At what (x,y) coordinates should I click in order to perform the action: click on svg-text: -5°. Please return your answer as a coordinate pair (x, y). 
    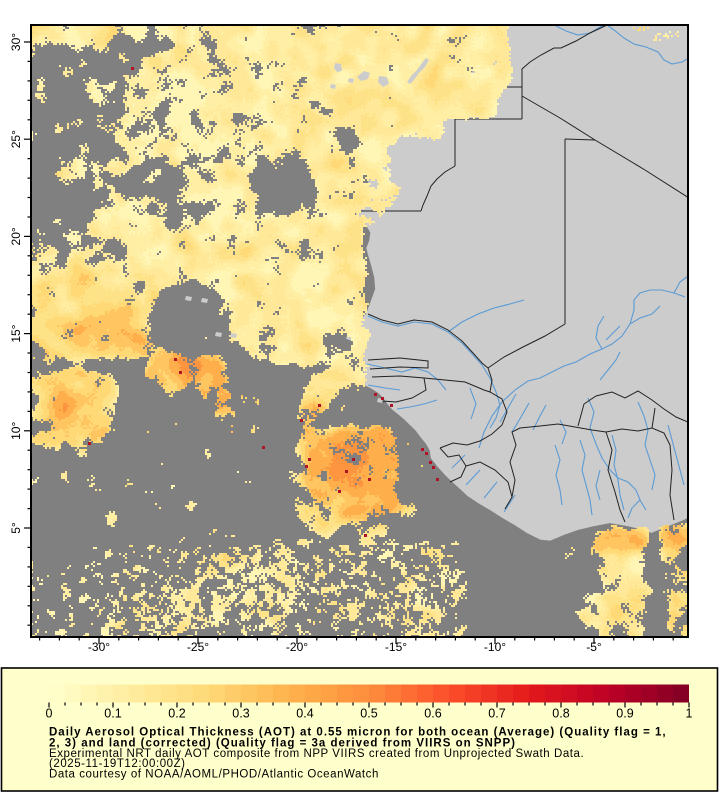
    Looking at the image, I should click on (594, 647).